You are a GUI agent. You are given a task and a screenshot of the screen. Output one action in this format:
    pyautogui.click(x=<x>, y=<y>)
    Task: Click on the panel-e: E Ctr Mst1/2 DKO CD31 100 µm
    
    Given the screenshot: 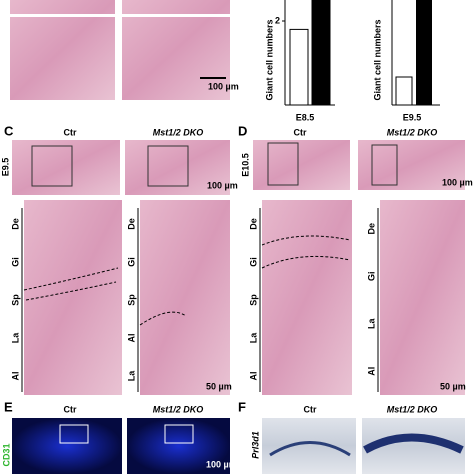 What is the action you would take?
    pyautogui.click(x=119, y=436)
    